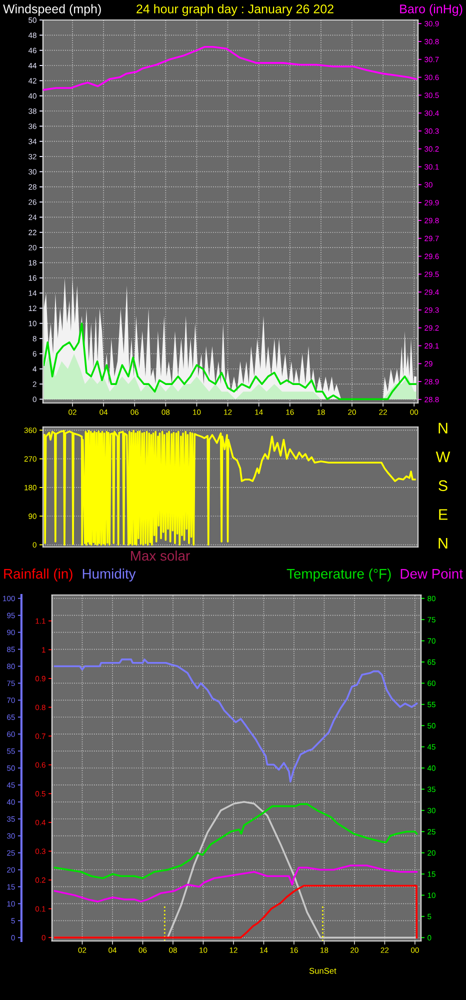 The height and width of the screenshot is (1000, 466). Describe the element at coordinates (322, 971) in the screenshot. I see `ref-line-label: SunSet` at that location.